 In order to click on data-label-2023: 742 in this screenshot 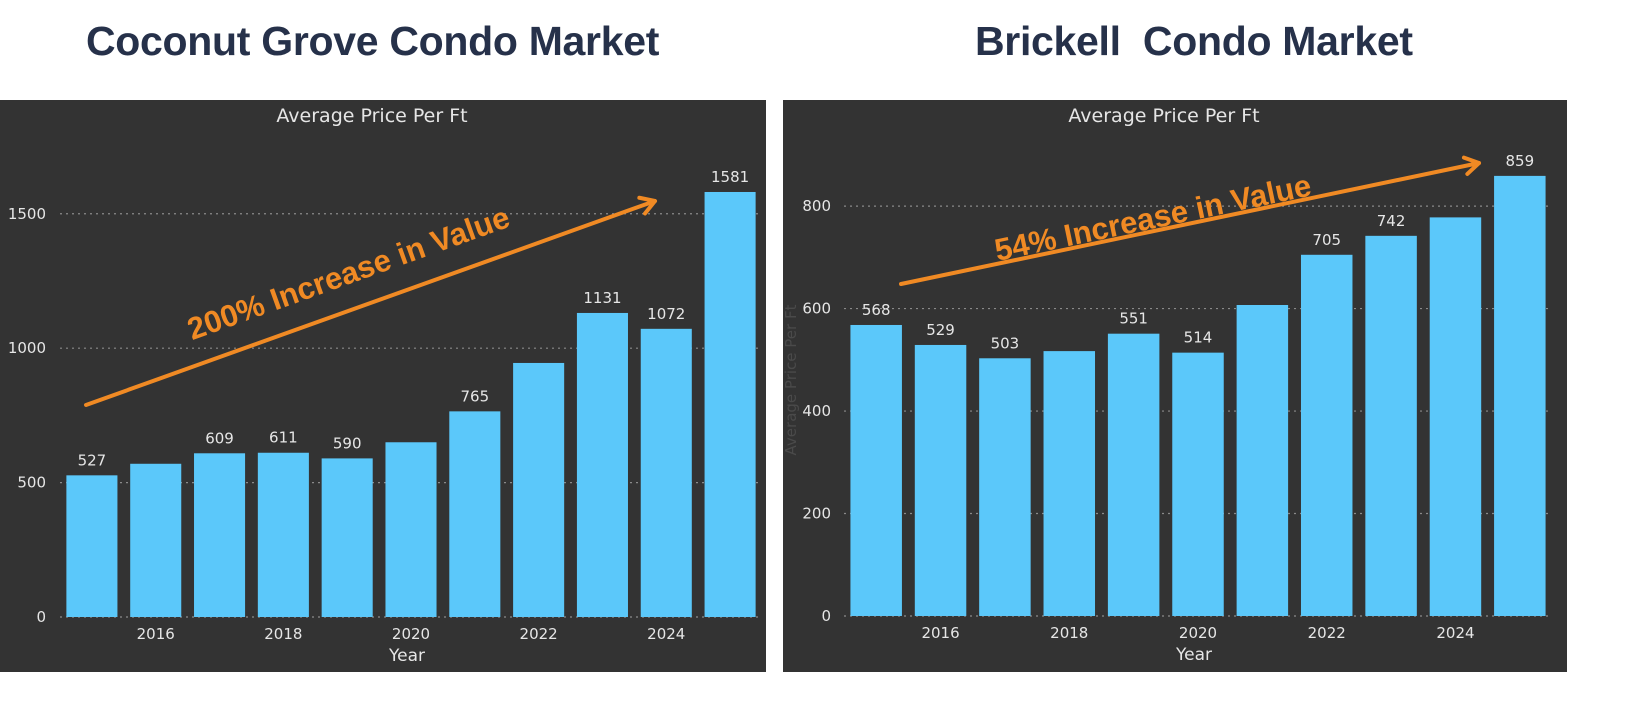, I will do `click(1391, 221)`.